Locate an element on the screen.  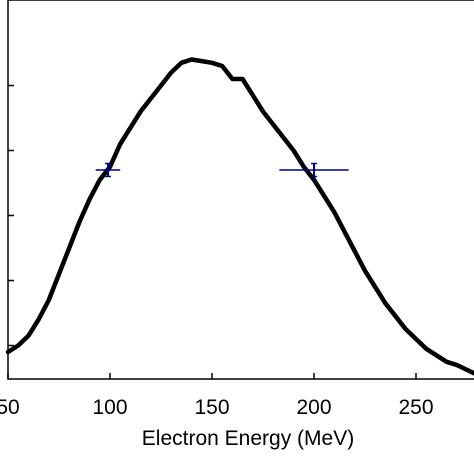
x-tick-label-2: 150 is located at coordinates (211, 407).